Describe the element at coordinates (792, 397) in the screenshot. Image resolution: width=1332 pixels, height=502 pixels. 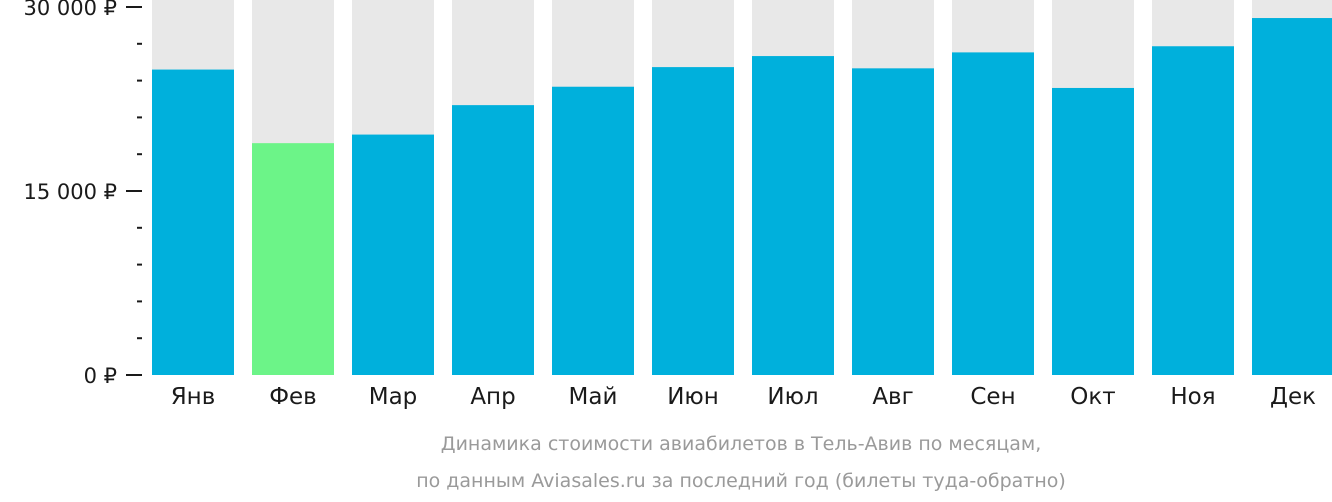
I see `x-tick-label: Июл` at that location.